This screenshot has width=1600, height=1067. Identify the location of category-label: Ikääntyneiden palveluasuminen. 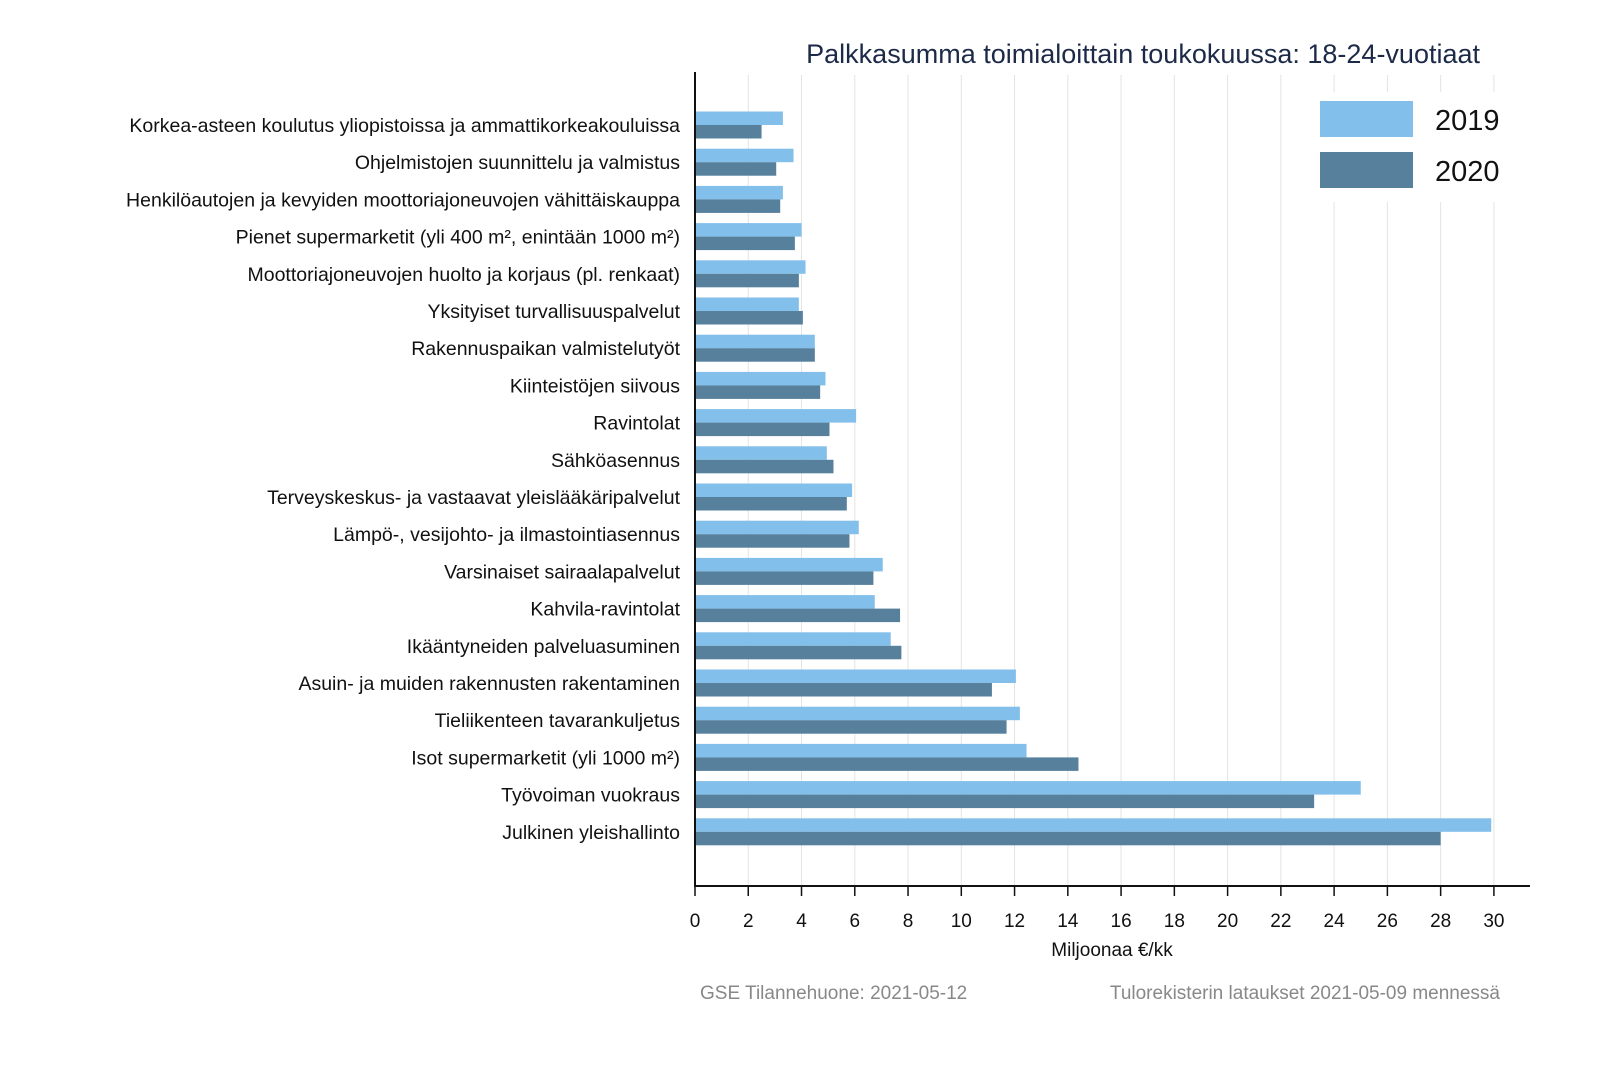
(543, 647).